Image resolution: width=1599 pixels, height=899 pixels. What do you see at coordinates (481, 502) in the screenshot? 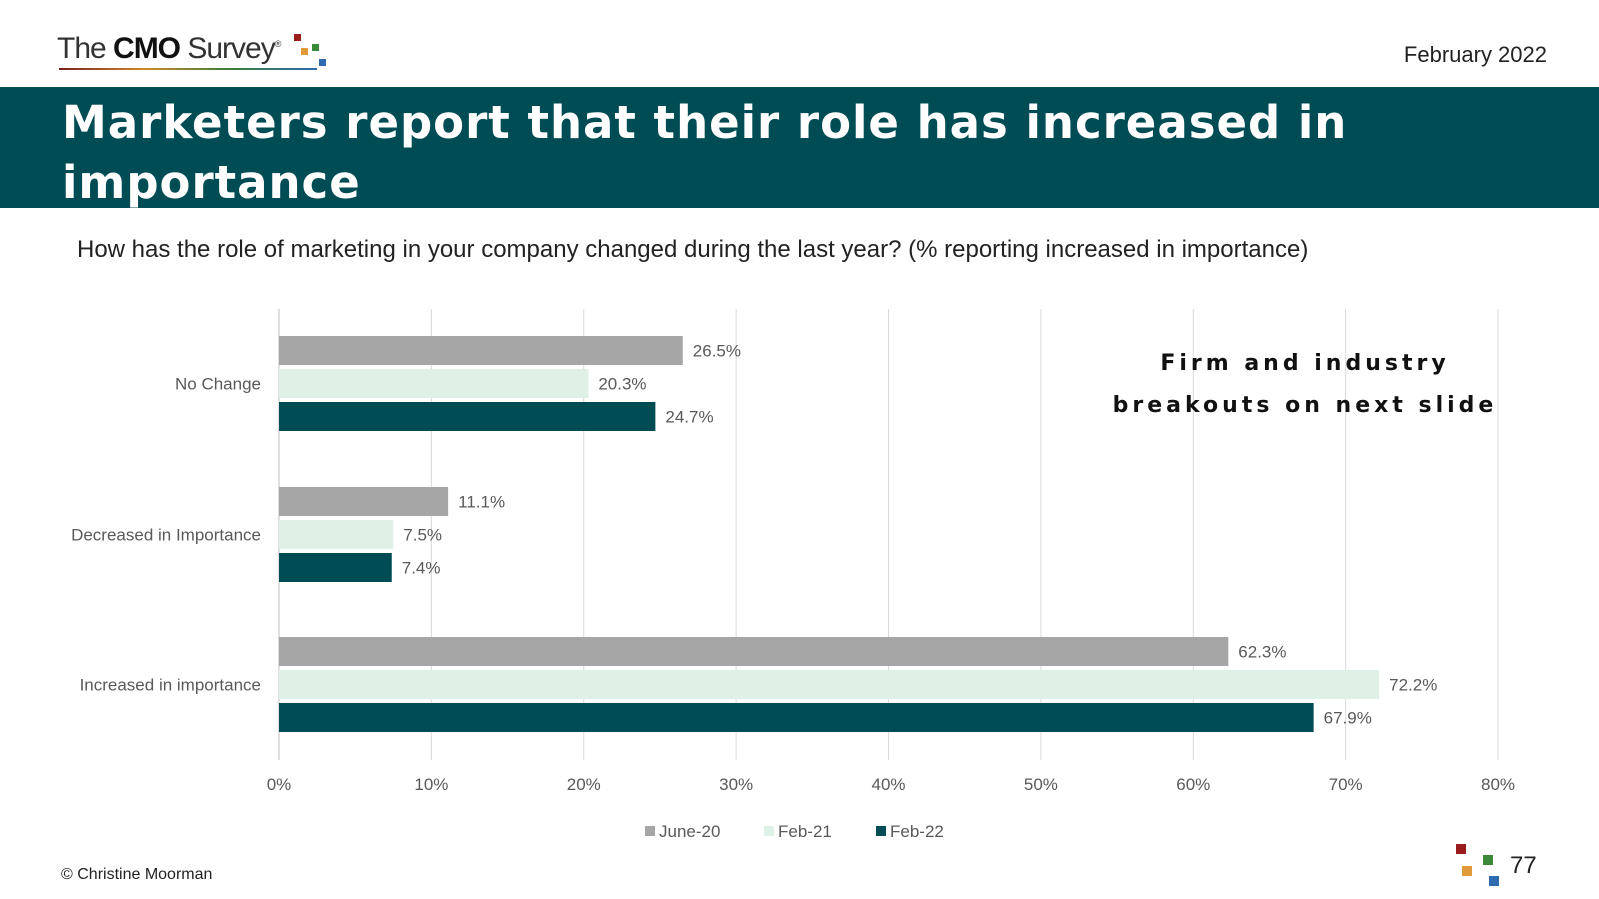
I see `data-label: 11.1%` at bounding box center [481, 502].